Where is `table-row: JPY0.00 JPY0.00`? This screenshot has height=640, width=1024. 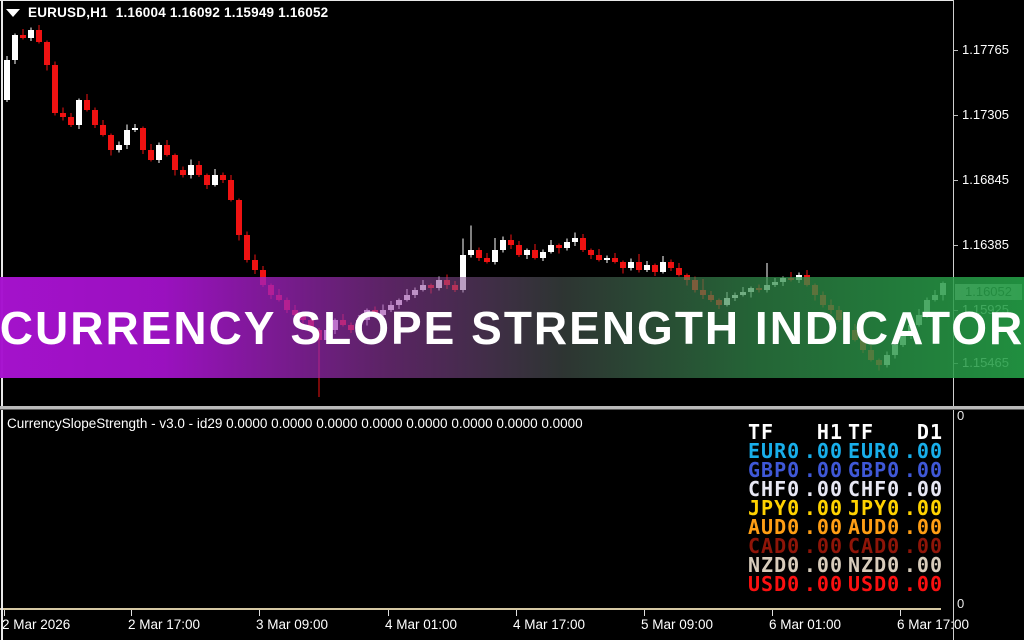 table-row: JPY0.00 JPY0.00 is located at coordinates (845, 508).